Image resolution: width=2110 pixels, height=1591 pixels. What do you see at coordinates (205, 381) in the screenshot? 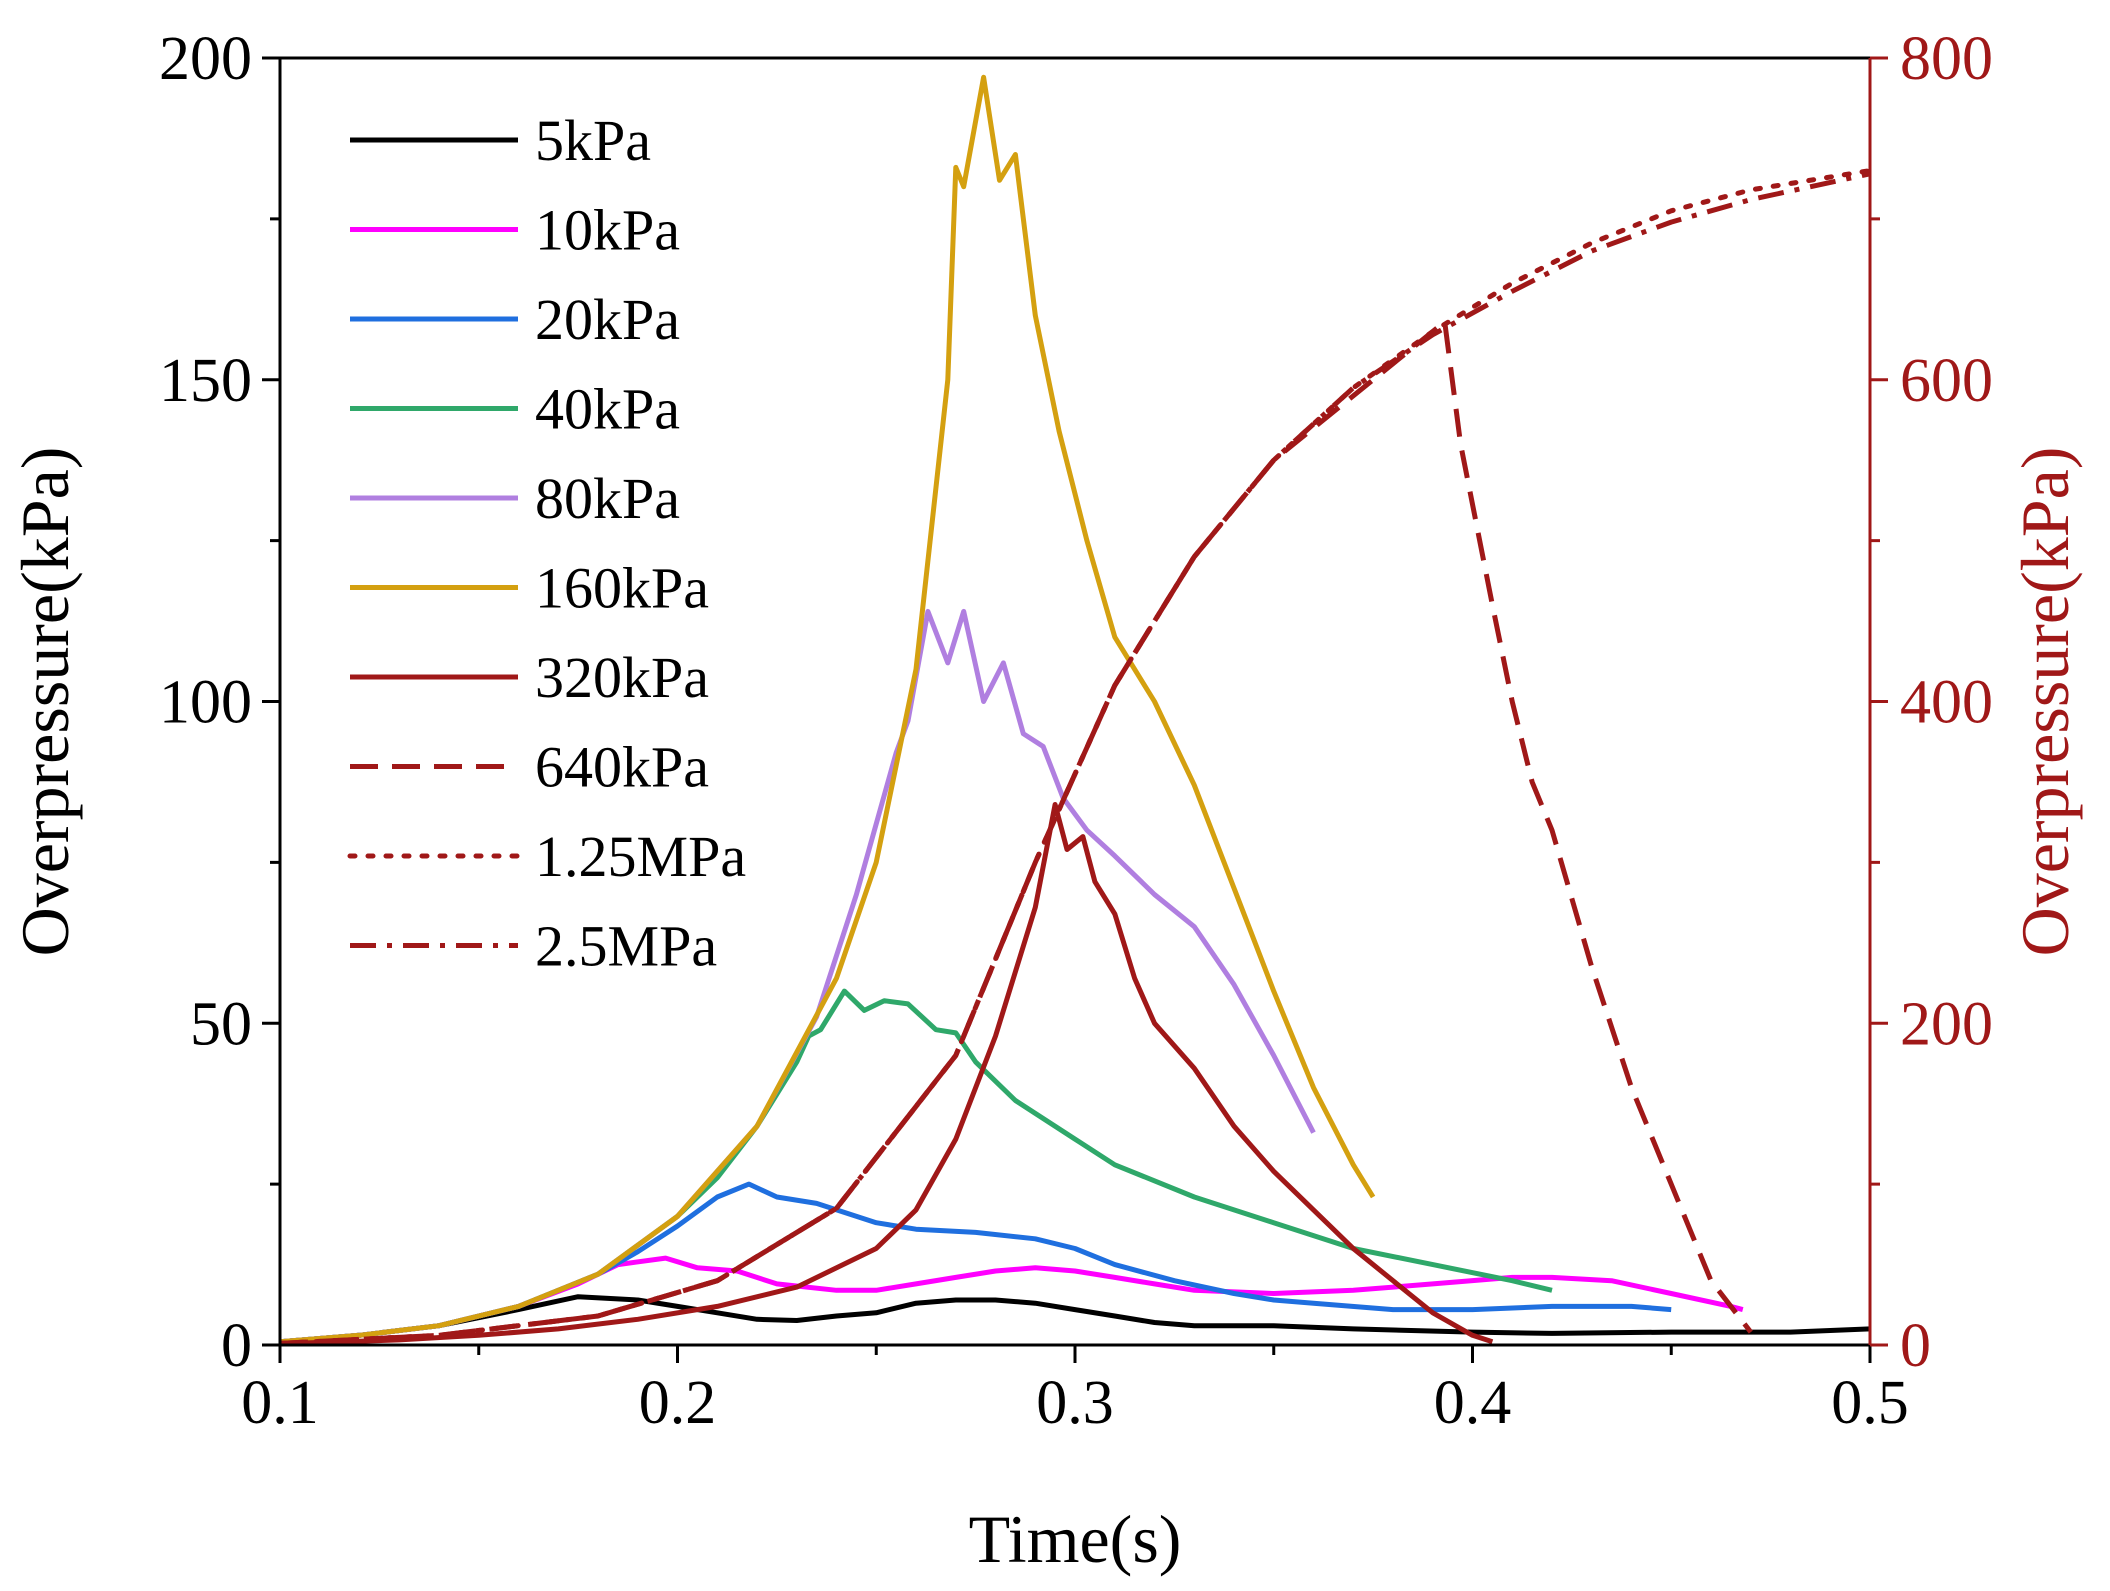
I see `y-tick-label: 150` at bounding box center [205, 381].